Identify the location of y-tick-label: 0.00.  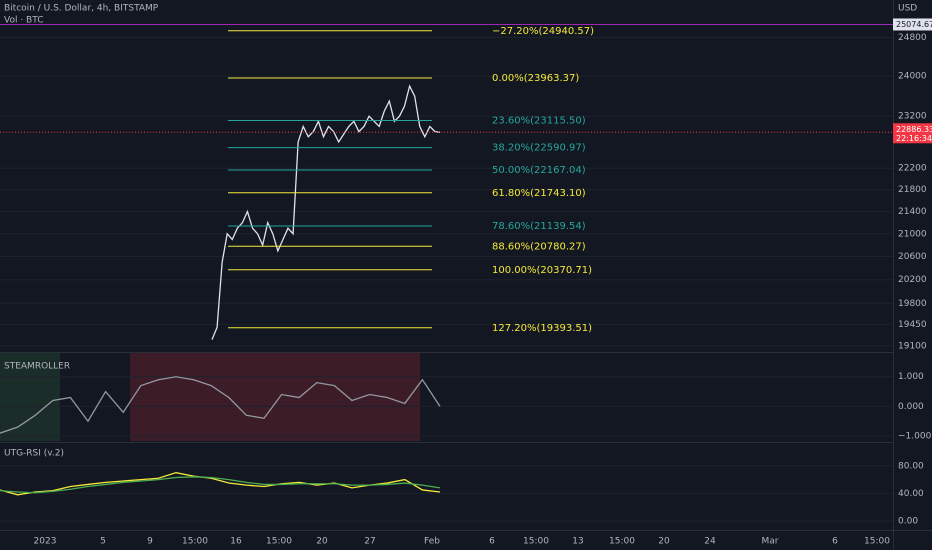
(908, 522).